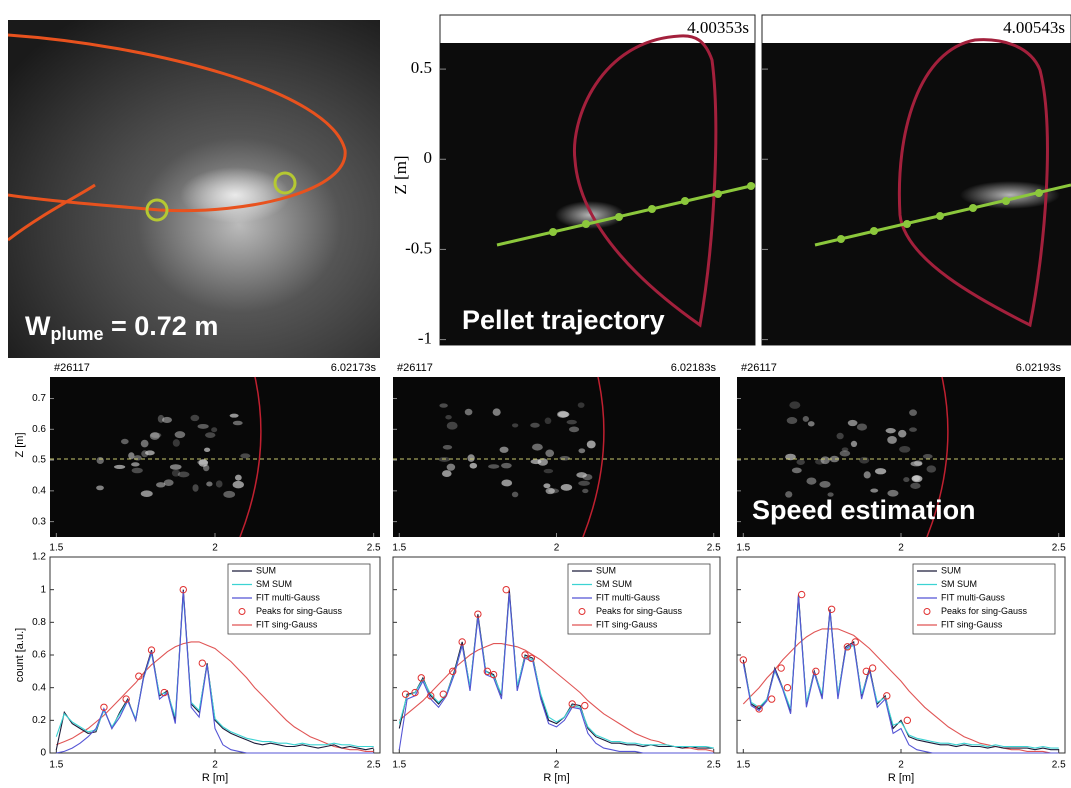 Image resolution: width=1071 pixels, height=788 pixels. I want to click on pellet-annotation: Pellet trajectory, so click(563, 320).